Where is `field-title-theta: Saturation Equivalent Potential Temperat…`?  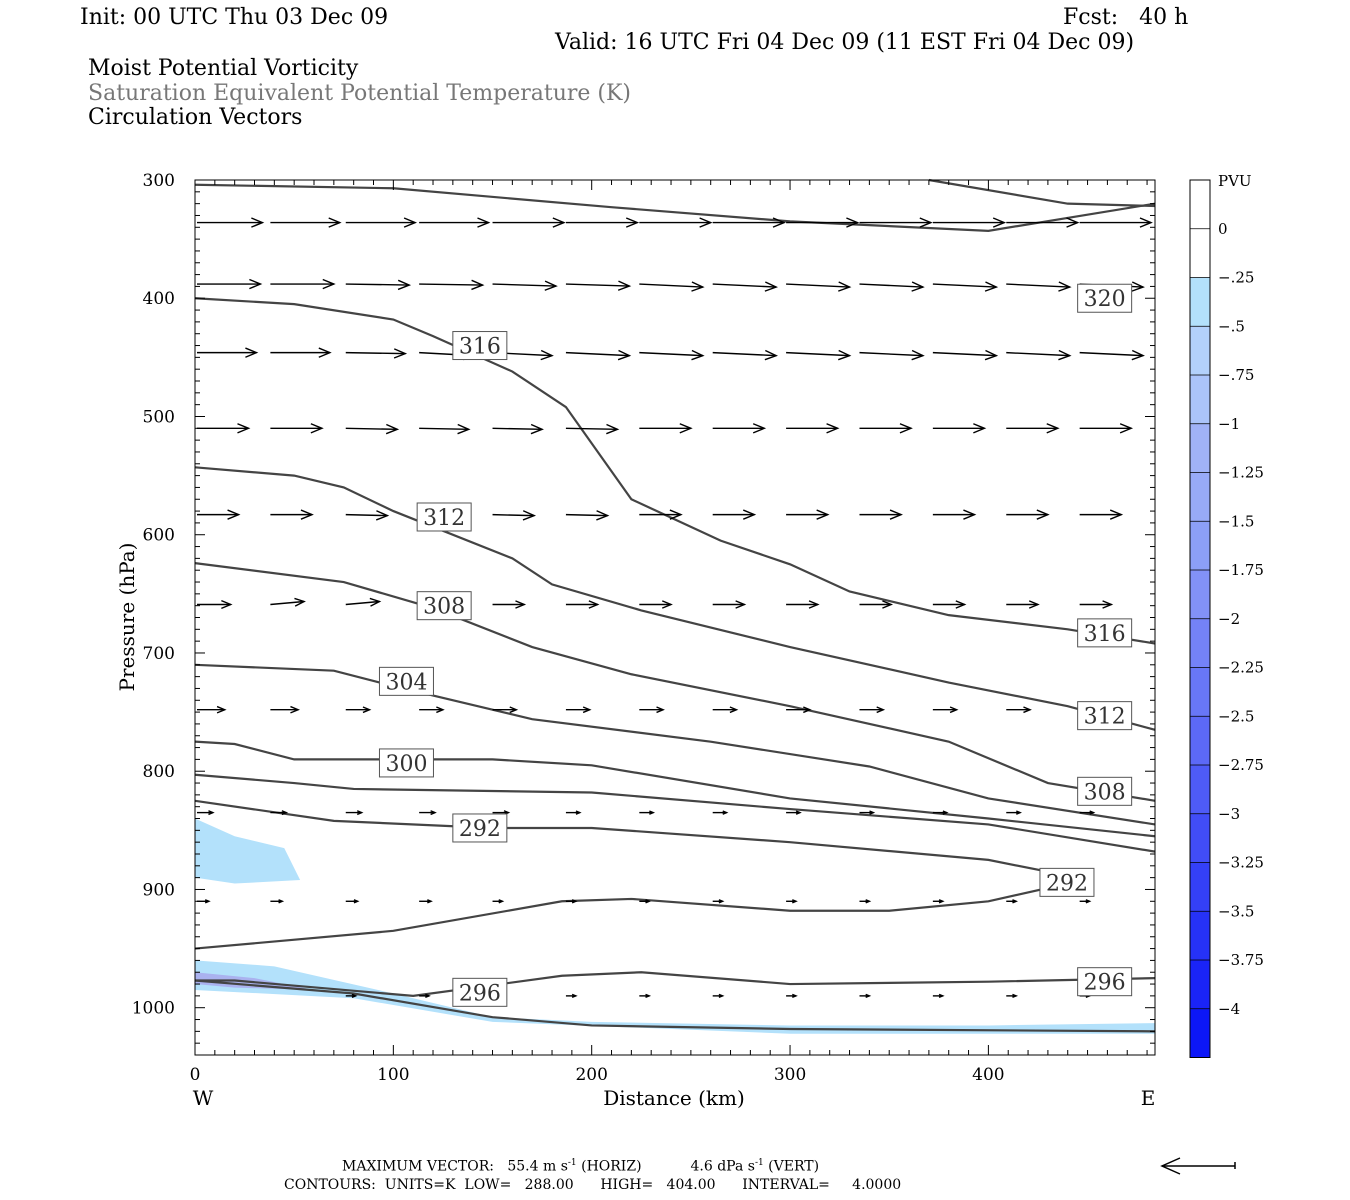 field-title-theta: Saturation Equivalent Potential Temperat… is located at coordinates (359, 93).